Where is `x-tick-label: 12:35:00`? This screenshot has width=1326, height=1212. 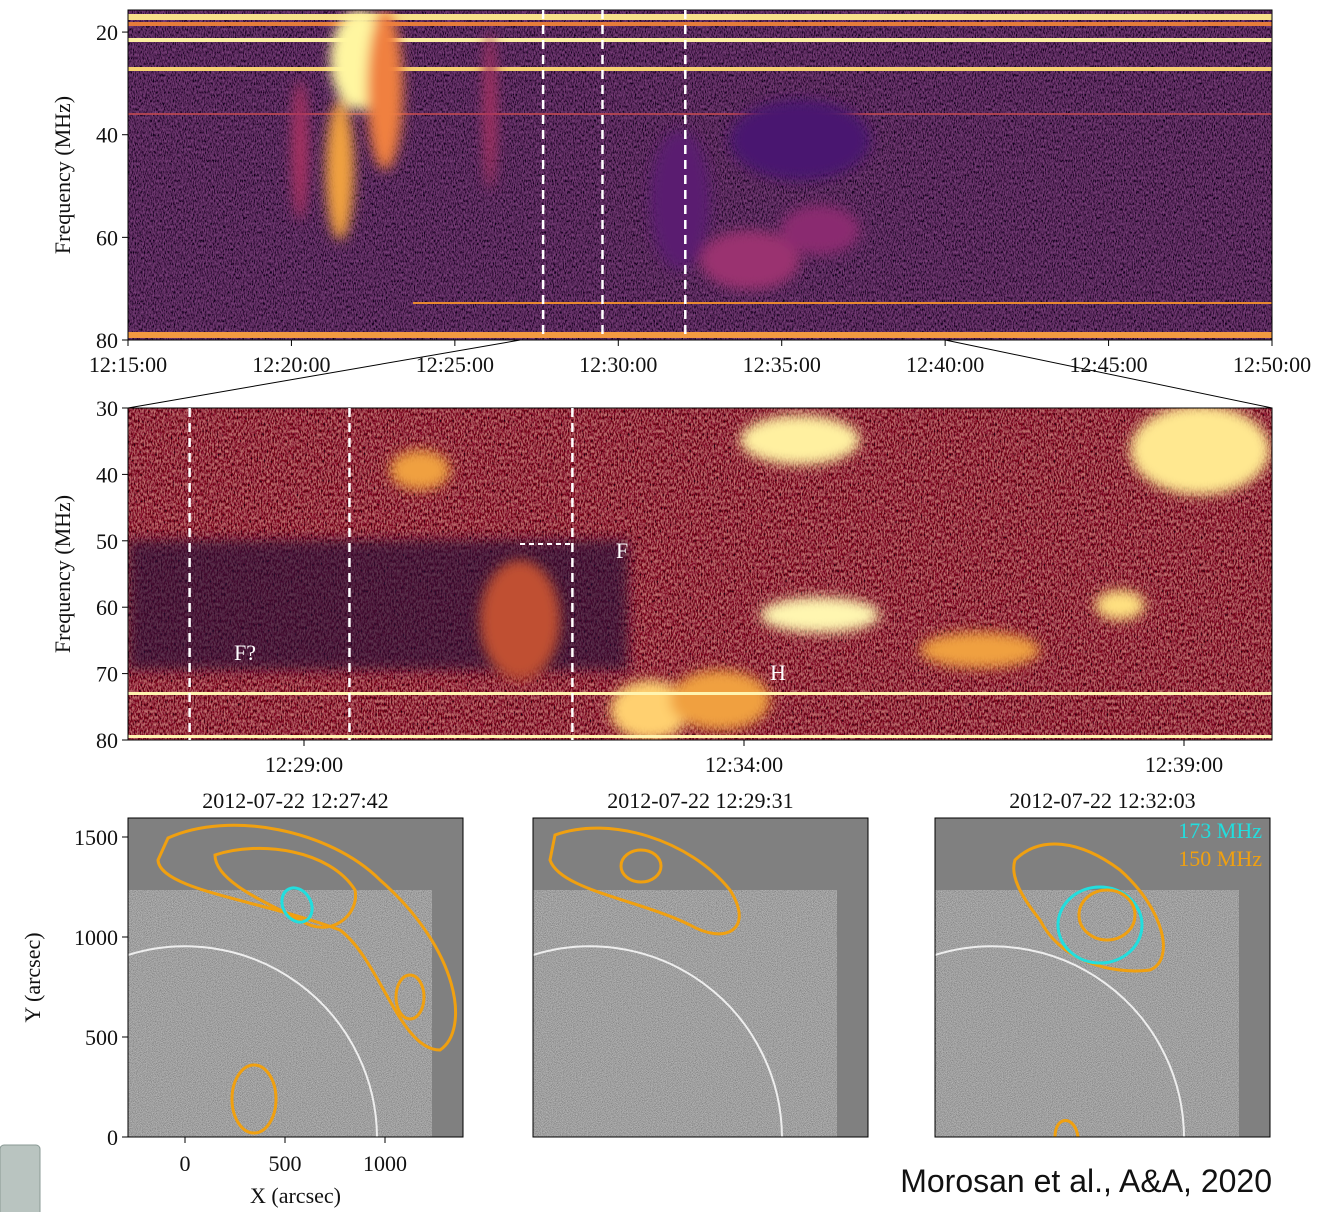
x-tick-label: 12:35:00 is located at coordinates (782, 364).